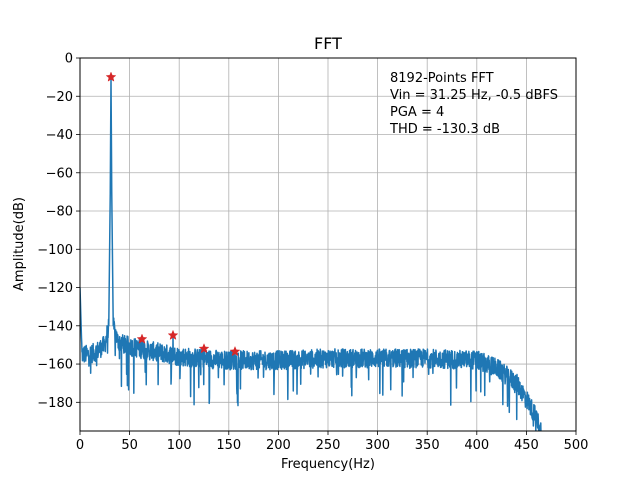 This screenshot has width=640, height=480. I want to click on x-tick-label: 50, so click(129, 445).